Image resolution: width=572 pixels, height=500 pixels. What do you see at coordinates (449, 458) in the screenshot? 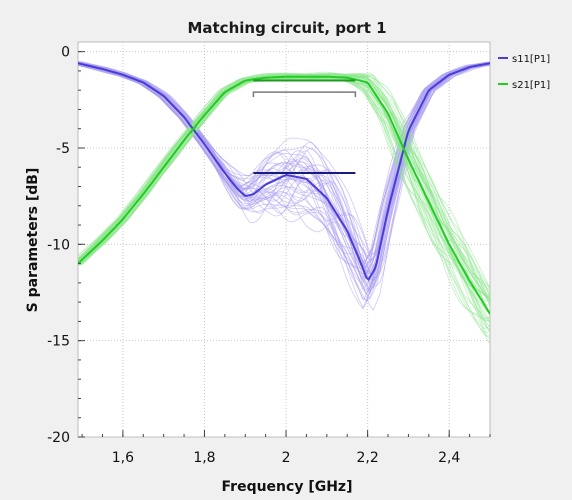
I see `x-tick-label: 2,4` at bounding box center [449, 458].